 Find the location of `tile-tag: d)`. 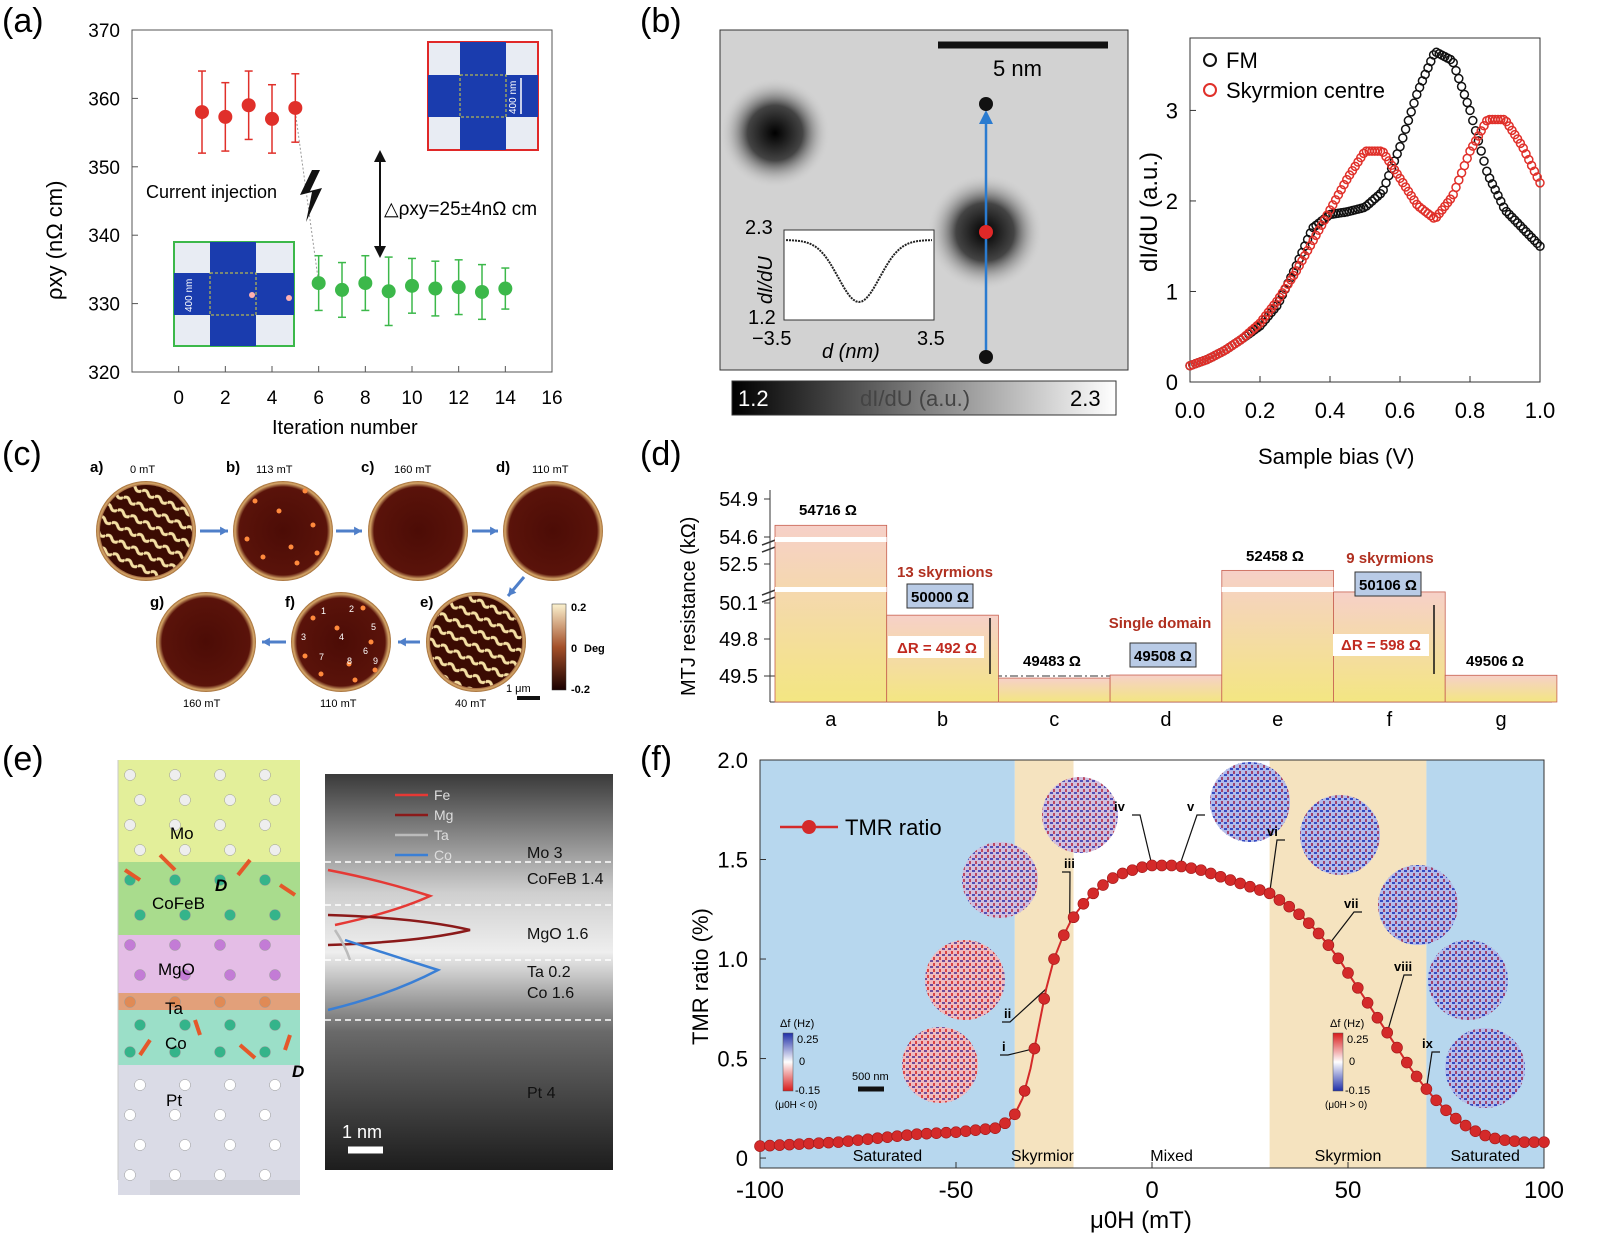

tile-tag: d) is located at coordinates (503, 467).